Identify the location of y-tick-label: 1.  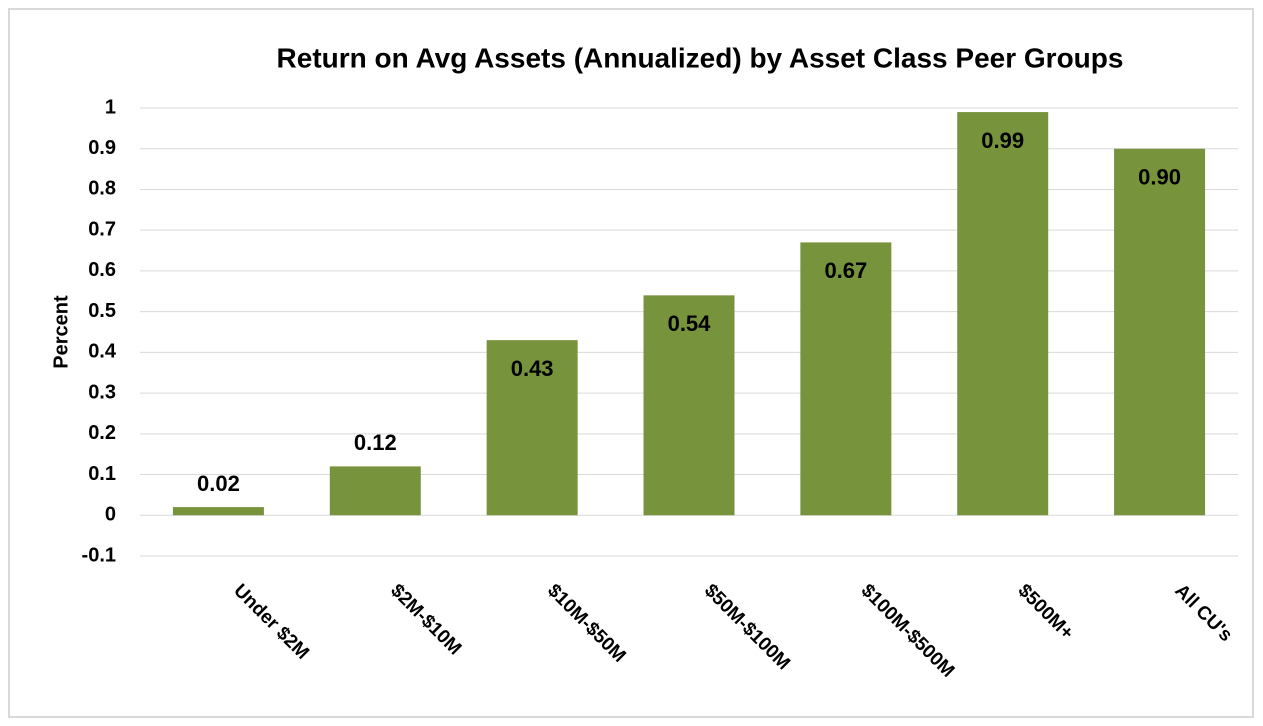
(110, 107).